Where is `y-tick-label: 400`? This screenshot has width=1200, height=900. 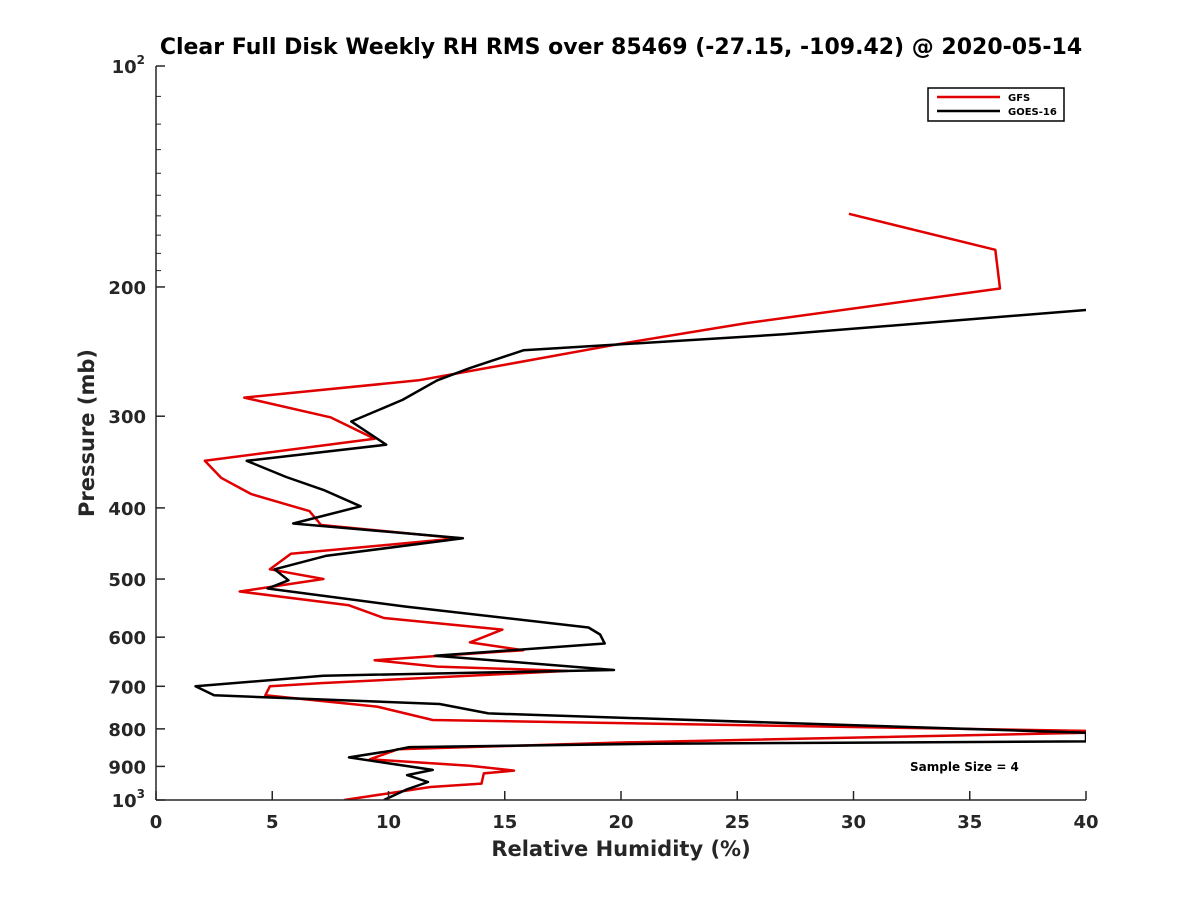 y-tick-label: 400 is located at coordinates (127, 509).